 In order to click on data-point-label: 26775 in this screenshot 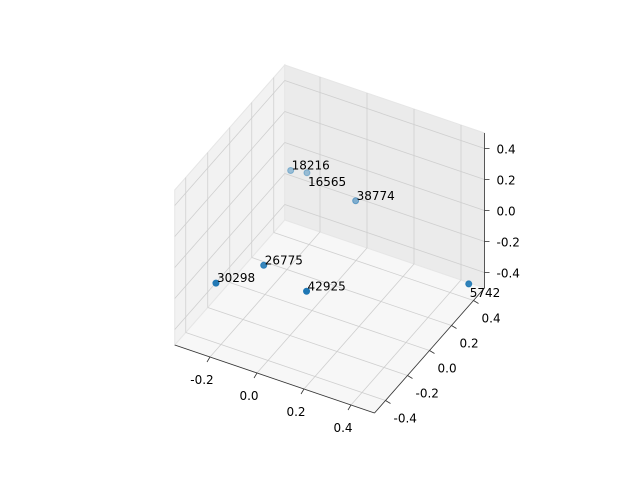, I will do `click(284, 260)`.